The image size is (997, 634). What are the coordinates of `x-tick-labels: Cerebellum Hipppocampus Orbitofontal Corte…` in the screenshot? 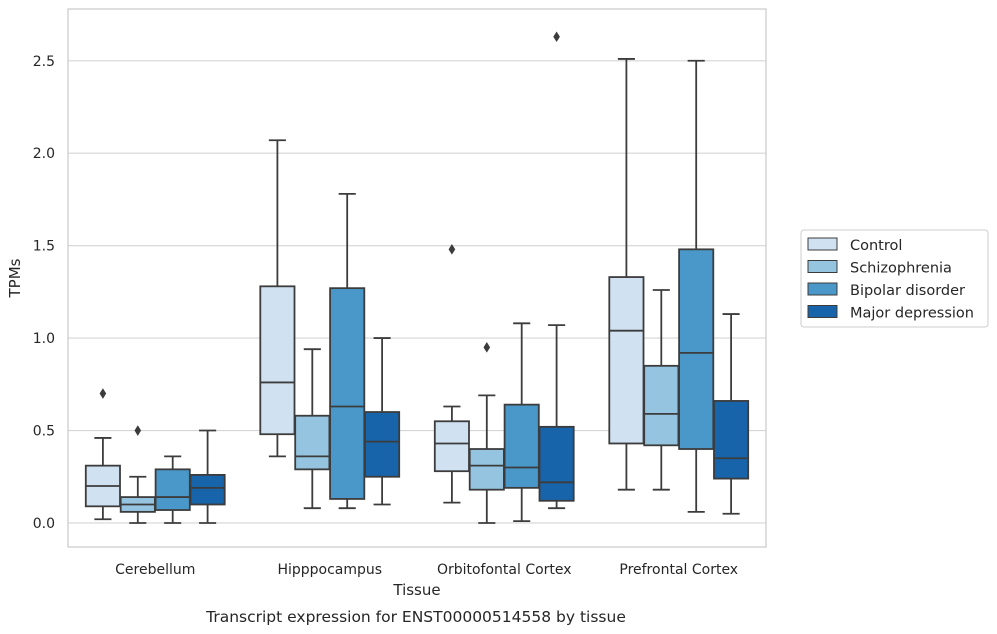 It's located at (426, 570).